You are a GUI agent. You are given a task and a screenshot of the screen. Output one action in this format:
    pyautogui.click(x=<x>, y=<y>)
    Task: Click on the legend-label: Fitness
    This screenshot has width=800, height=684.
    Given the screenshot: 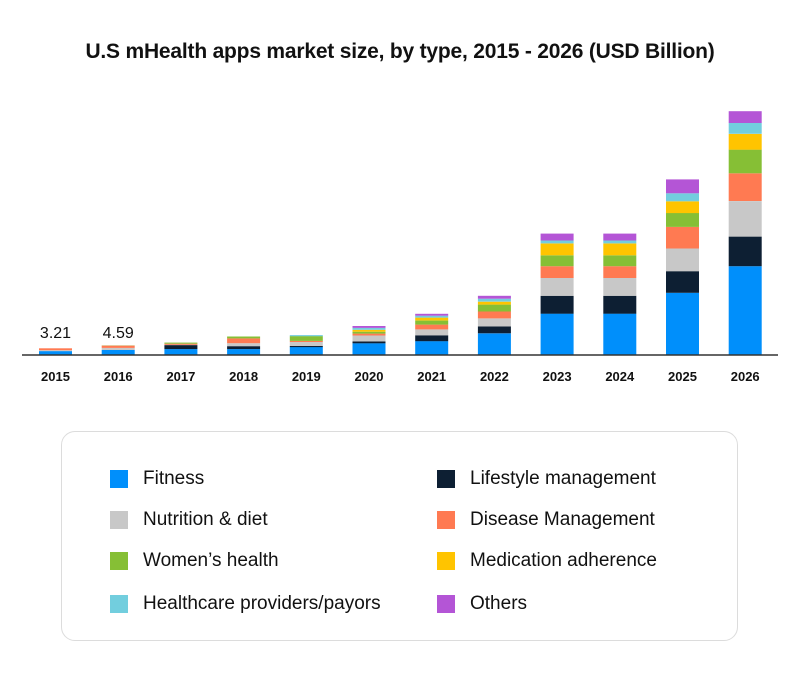 What is the action you would take?
    pyautogui.click(x=174, y=478)
    